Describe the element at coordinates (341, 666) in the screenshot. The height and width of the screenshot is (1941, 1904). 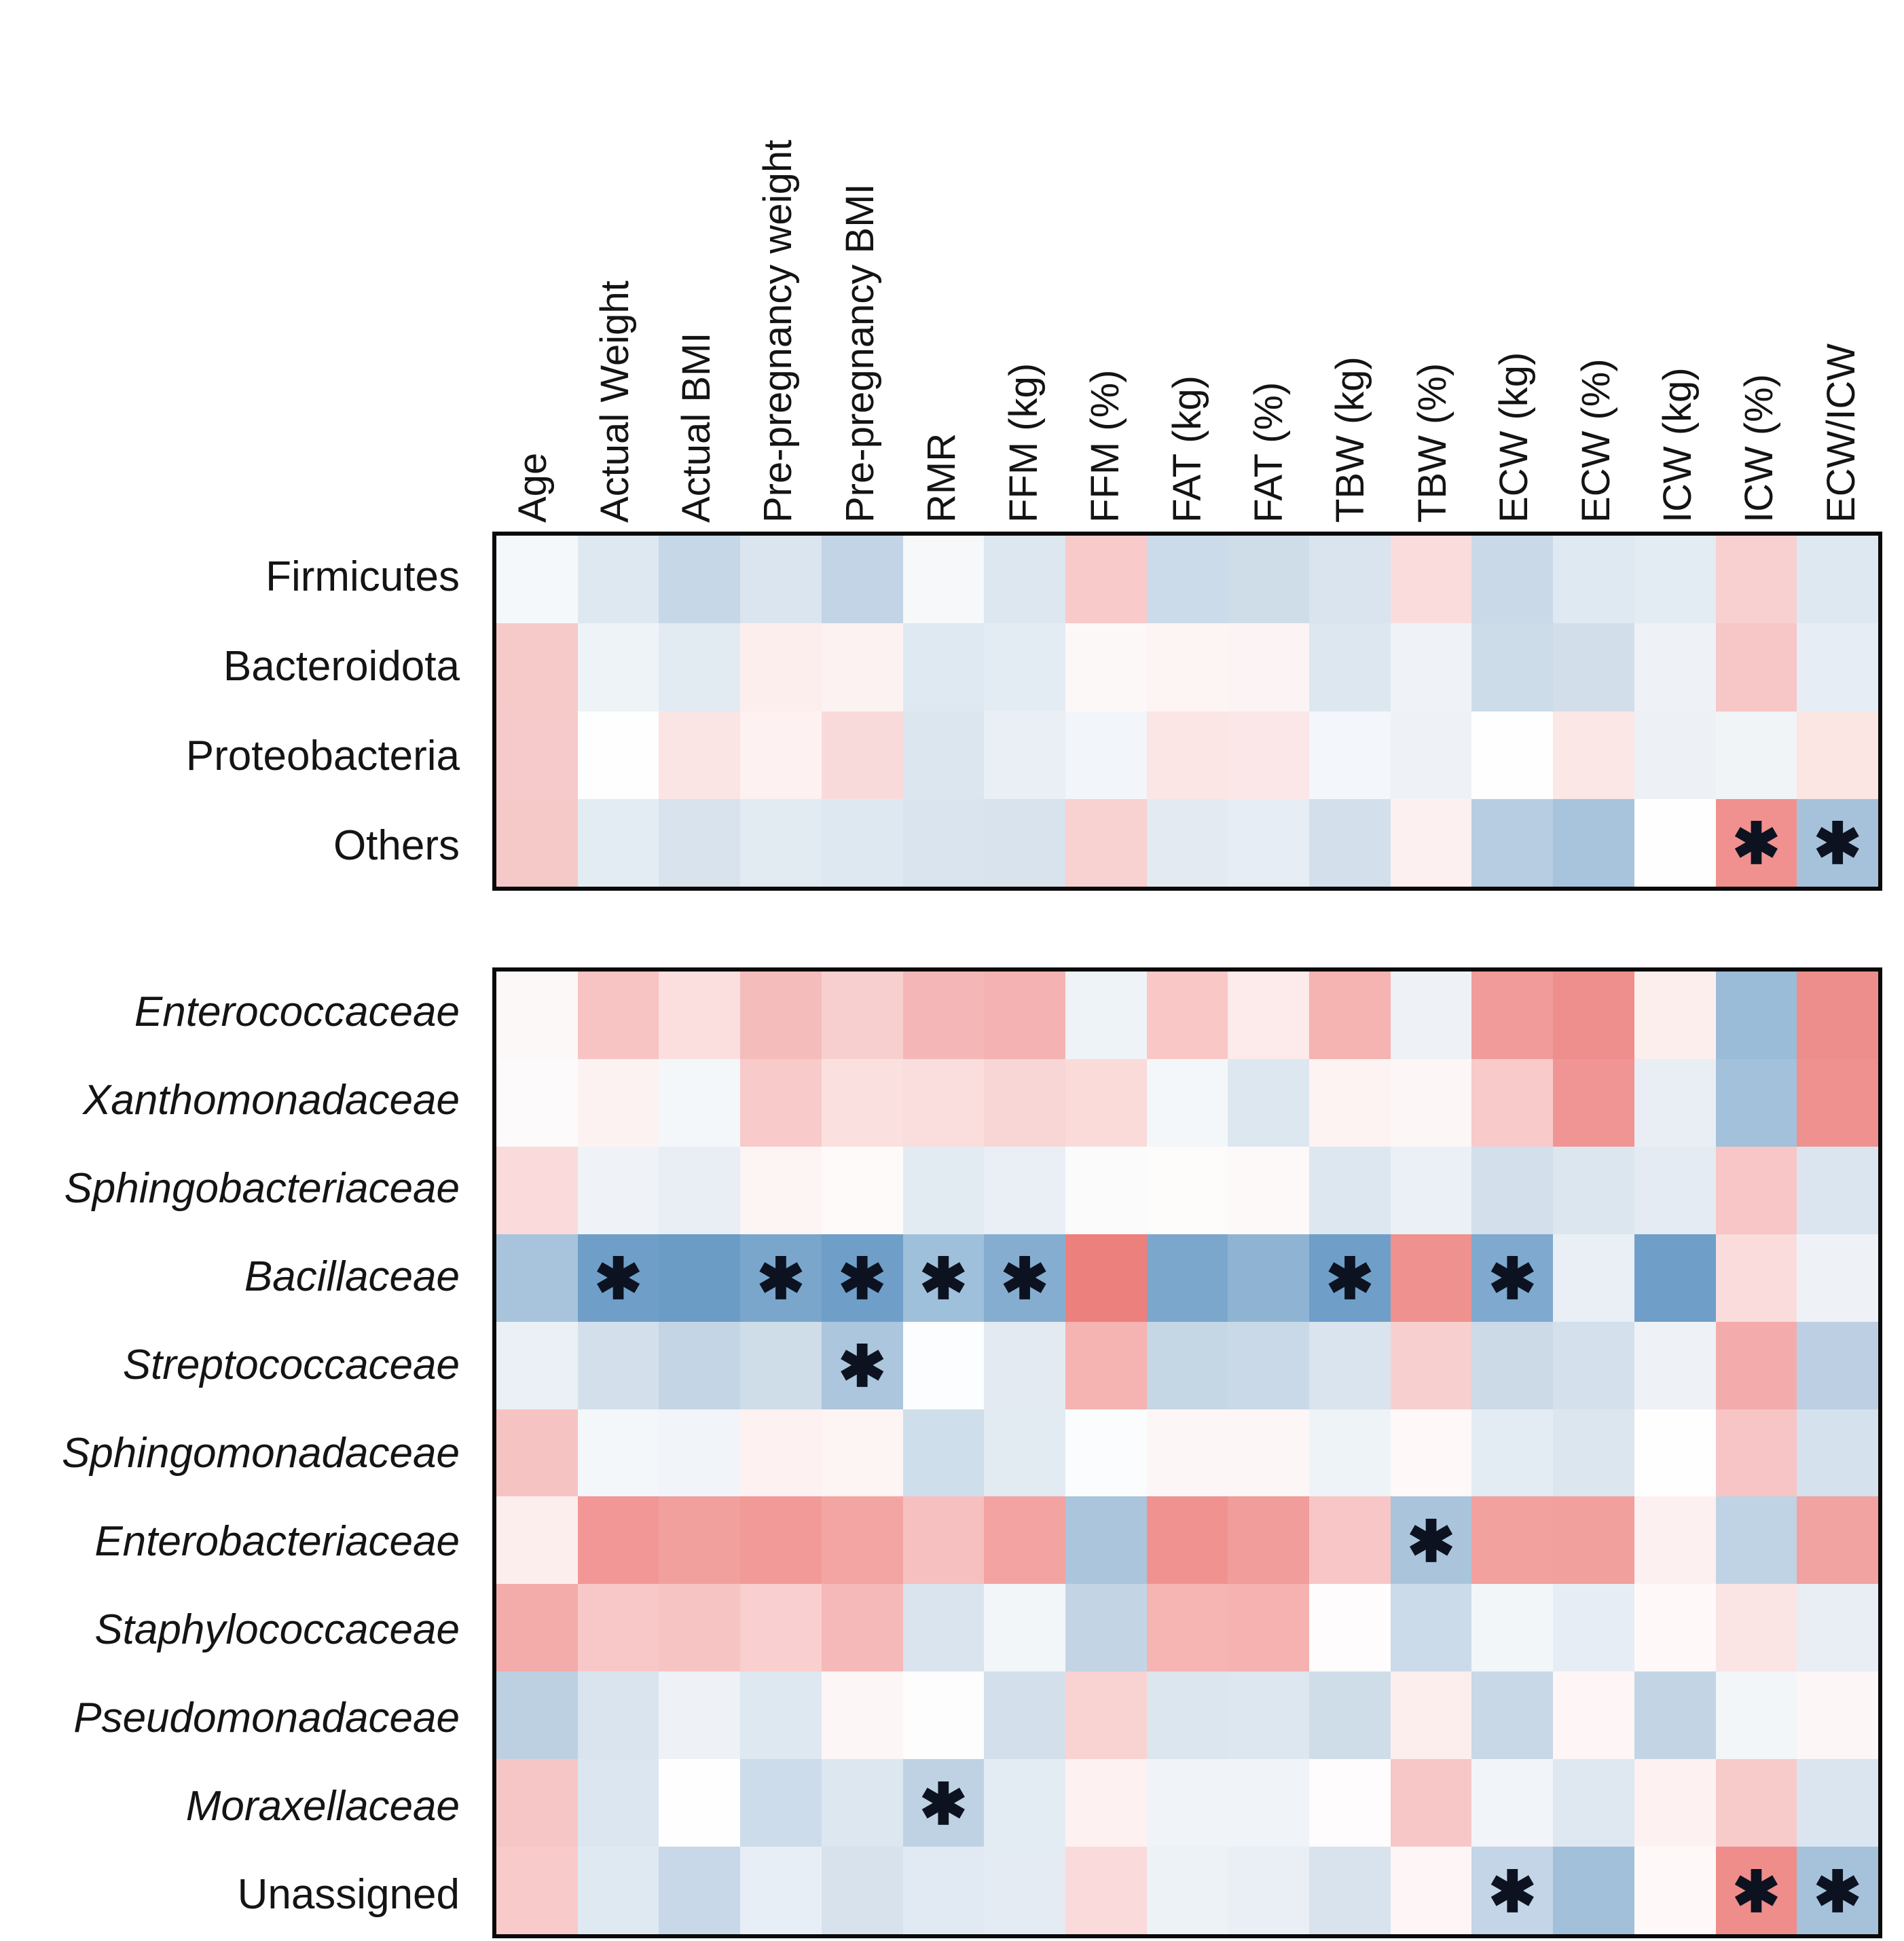
I see `row-label: Bacteroidota` at that location.